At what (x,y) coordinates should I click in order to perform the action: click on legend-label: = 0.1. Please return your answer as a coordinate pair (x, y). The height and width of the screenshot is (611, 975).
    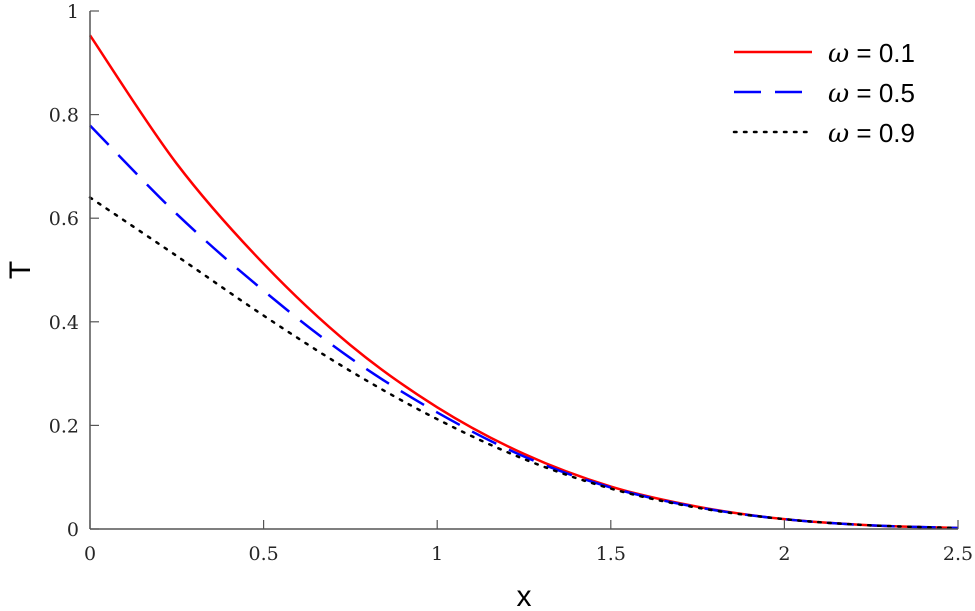
    Looking at the image, I should click on (882, 53).